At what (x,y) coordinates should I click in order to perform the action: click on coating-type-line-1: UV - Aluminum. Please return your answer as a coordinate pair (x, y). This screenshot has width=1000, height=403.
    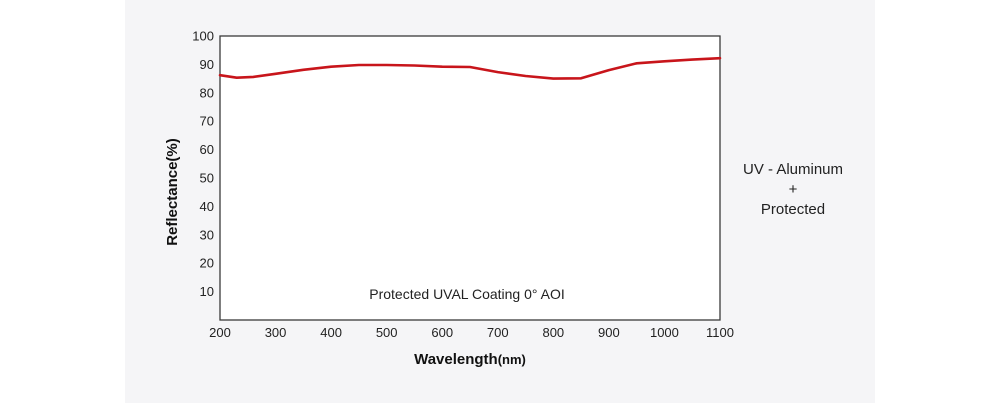
    Looking at the image, I should click on (793, 169).